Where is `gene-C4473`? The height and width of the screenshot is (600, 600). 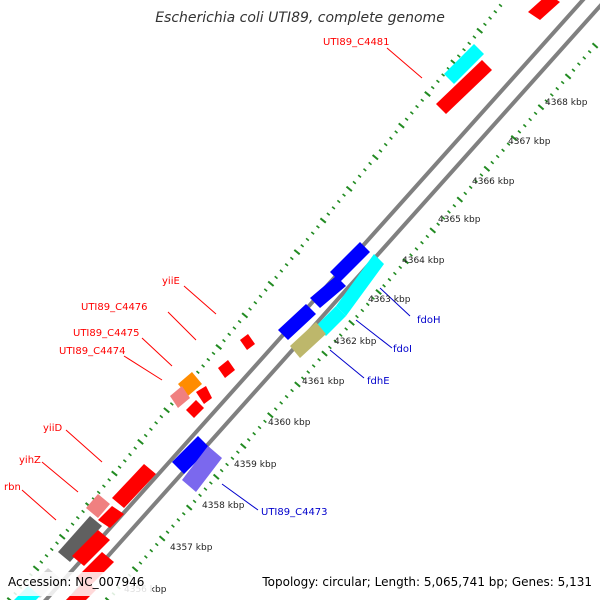
gene-C4473 is located at coordinates (202, 469).